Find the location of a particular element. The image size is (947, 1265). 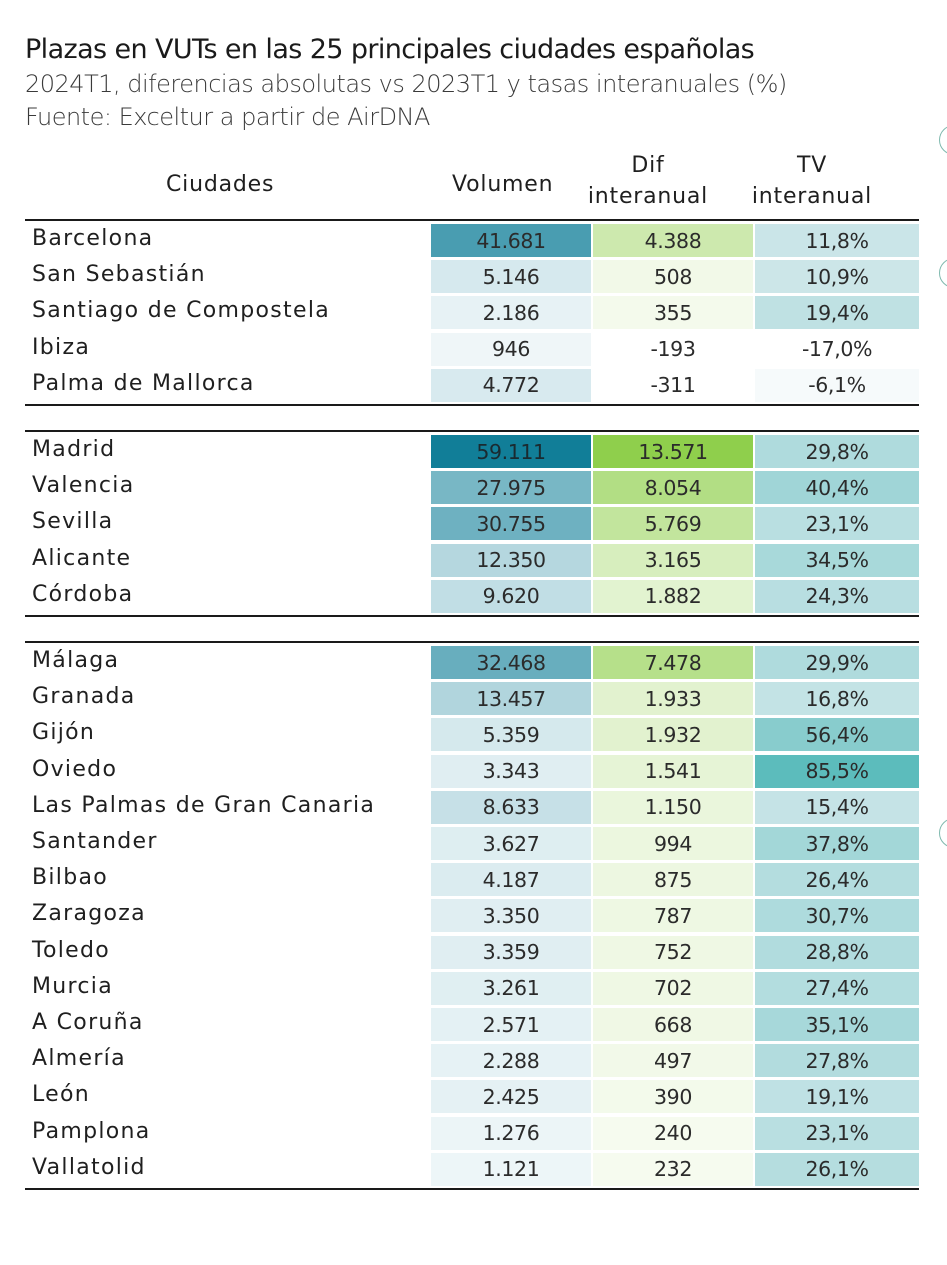

cell-tv: 26,4% is located at coordinates (837, 880).